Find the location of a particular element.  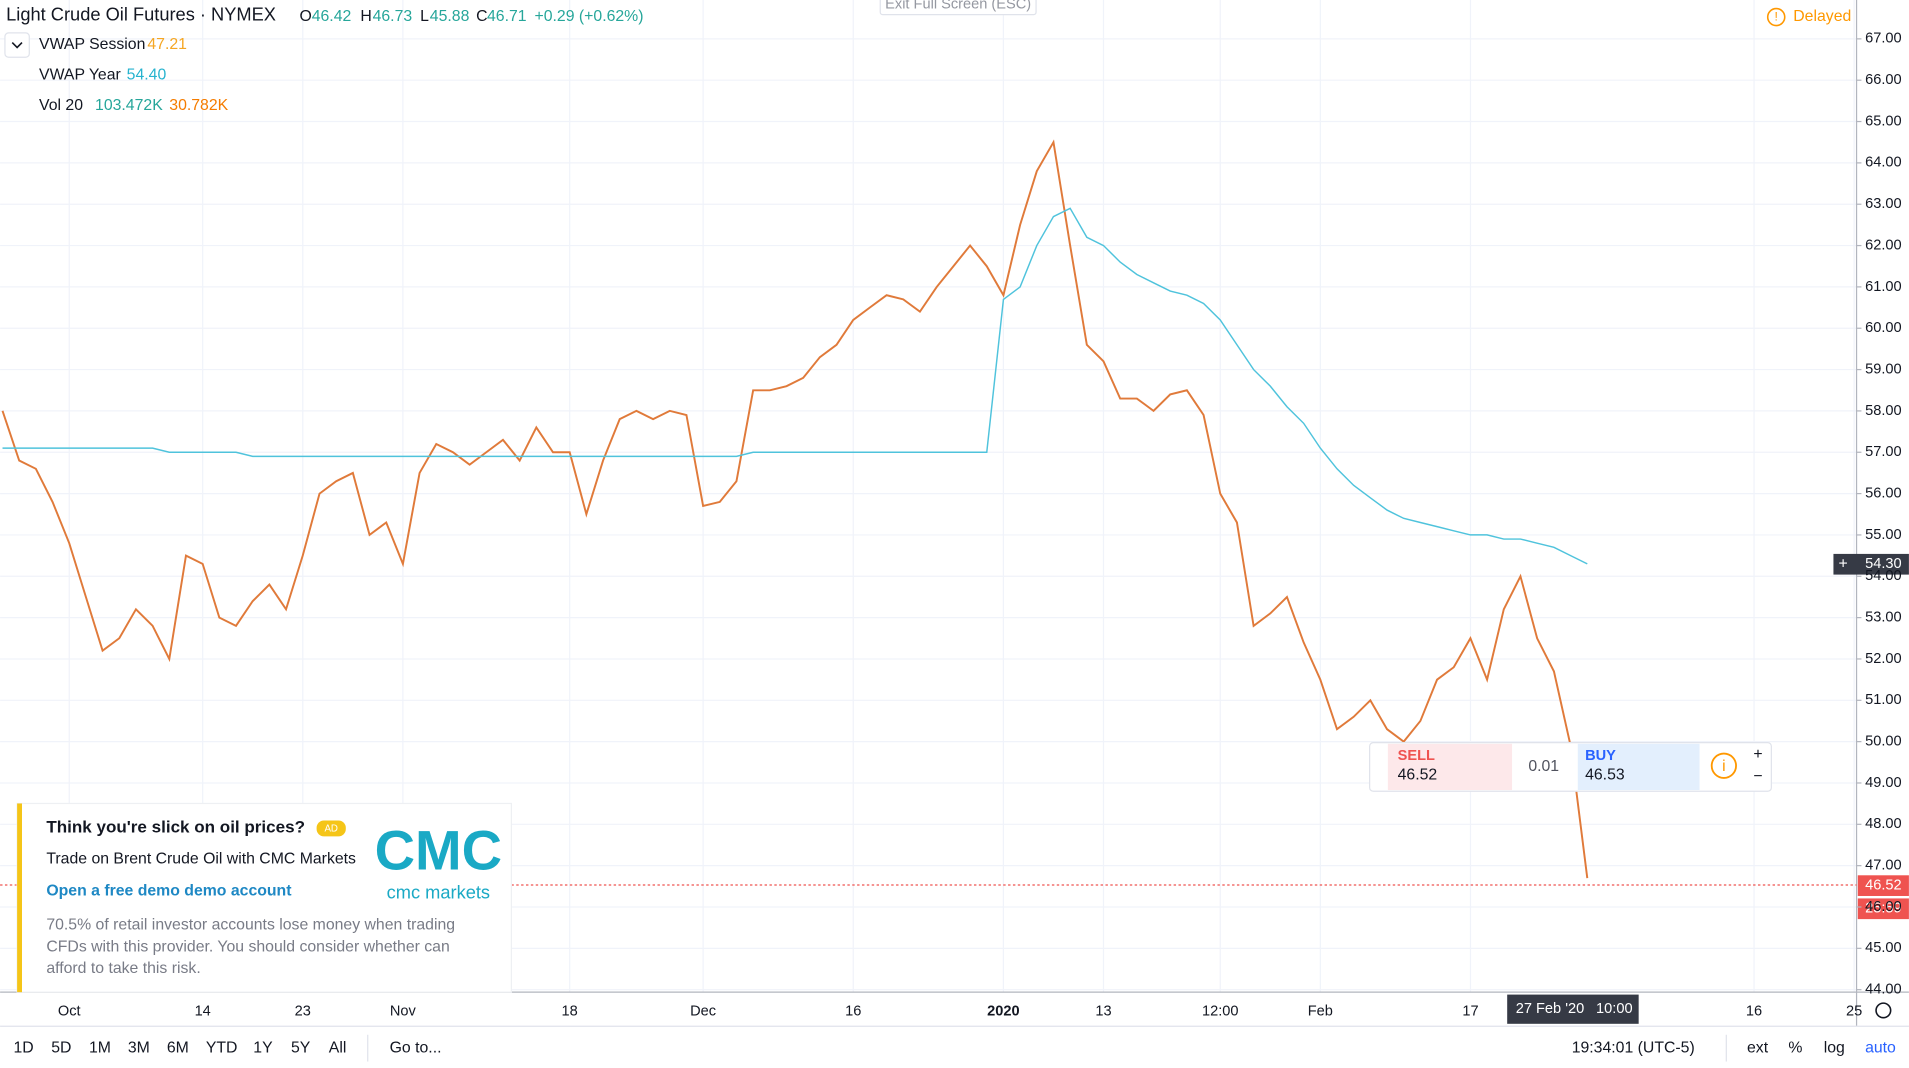

y-tick-label: 63.00 is located at coordinates (1883, 204).